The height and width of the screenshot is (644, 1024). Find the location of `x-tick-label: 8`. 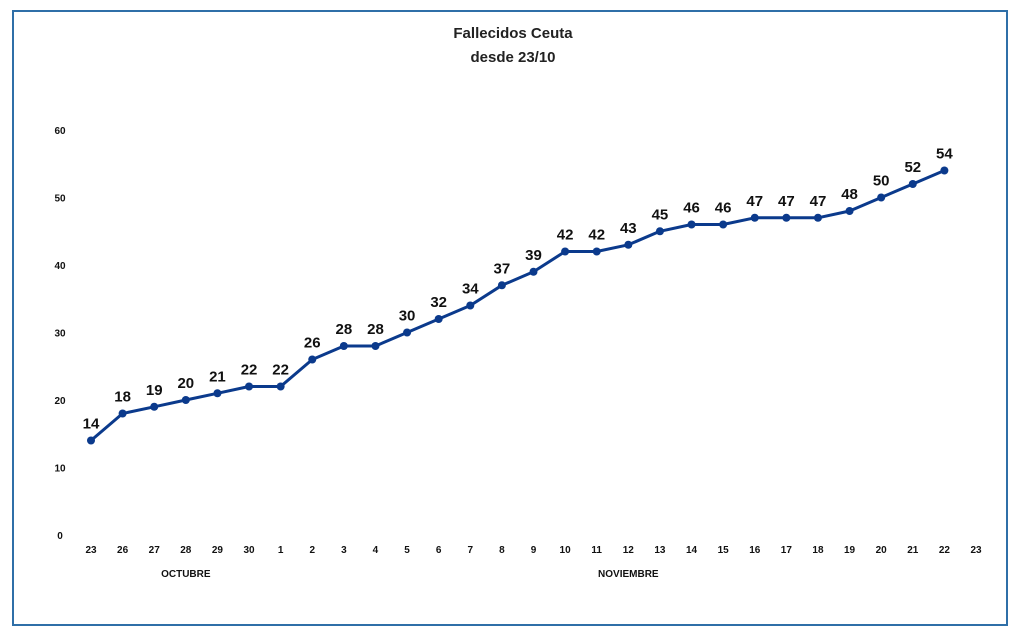

x-tick-label: 8 is located at coordinates (502, 550).